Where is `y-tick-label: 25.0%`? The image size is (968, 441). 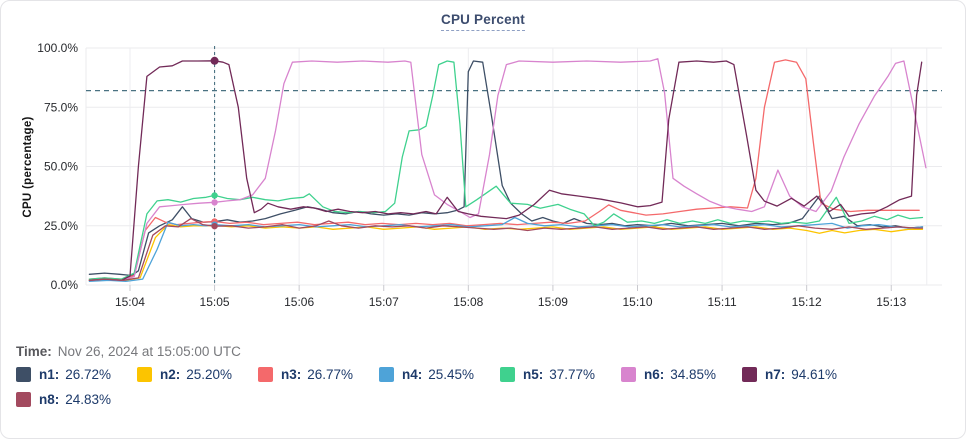 y-tick-label: 25.0% is located at coordinates (61, 226).